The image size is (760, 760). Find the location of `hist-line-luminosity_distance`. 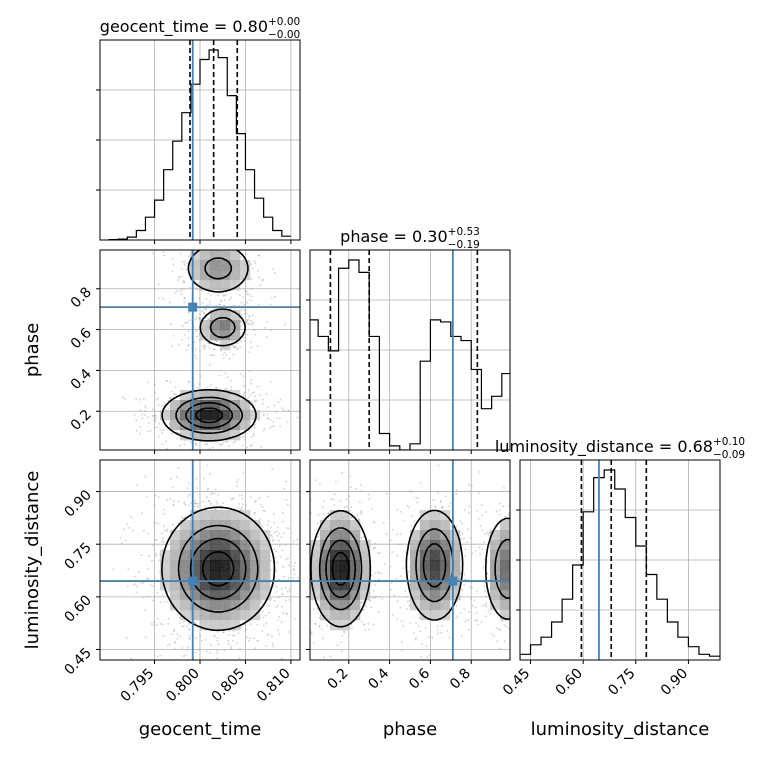

hist-line-luminosity_distance is located at coordinates (620, 564).